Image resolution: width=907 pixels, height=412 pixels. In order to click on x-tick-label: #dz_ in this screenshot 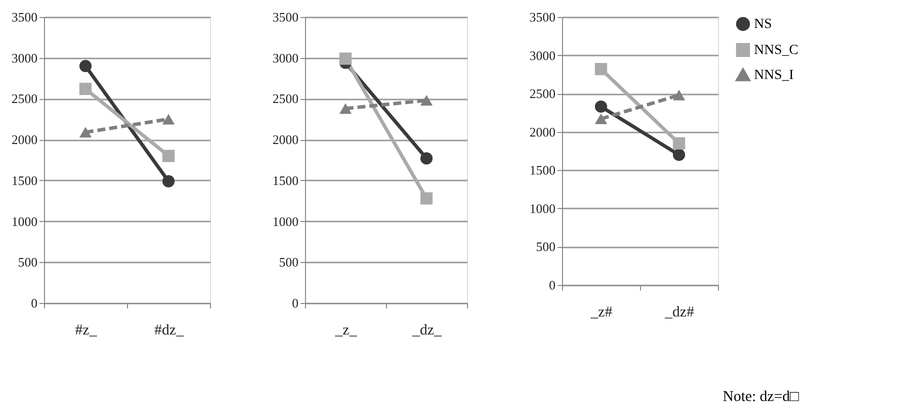, I will do `click(169, 330)`.